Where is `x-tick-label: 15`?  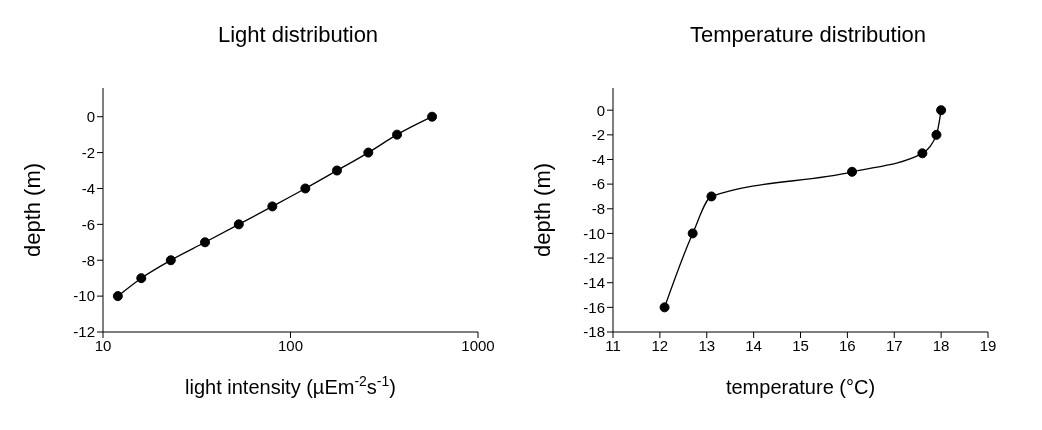
x-tick-label: 15 is located at coordinates (800, 345).